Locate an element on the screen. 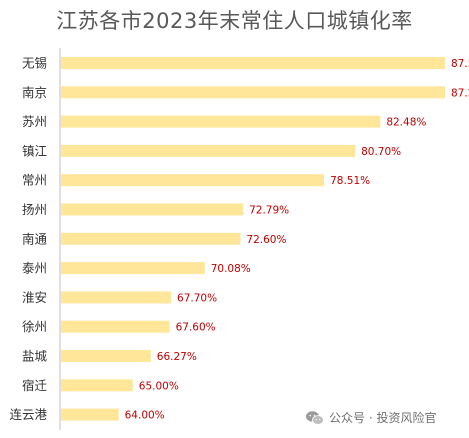 This screenshot has width=469, height=438. value-label: 65.00% is located at coordinates (159, 386).